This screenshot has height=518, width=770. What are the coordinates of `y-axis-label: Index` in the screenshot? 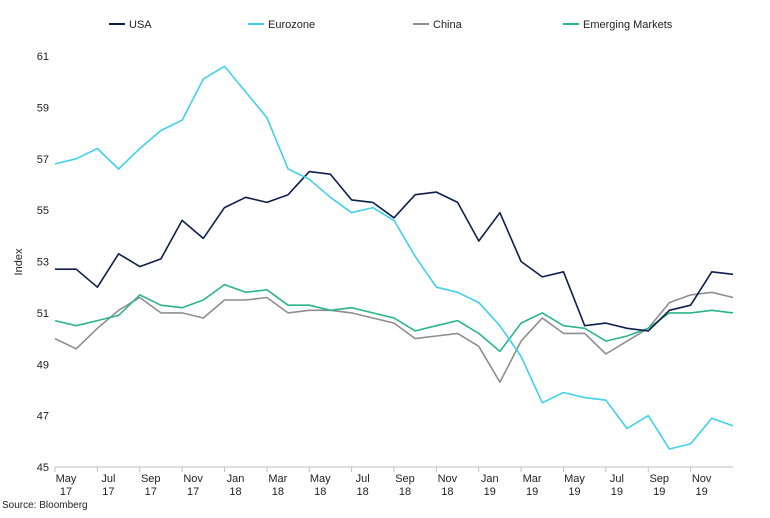 It's located at (19, 261).